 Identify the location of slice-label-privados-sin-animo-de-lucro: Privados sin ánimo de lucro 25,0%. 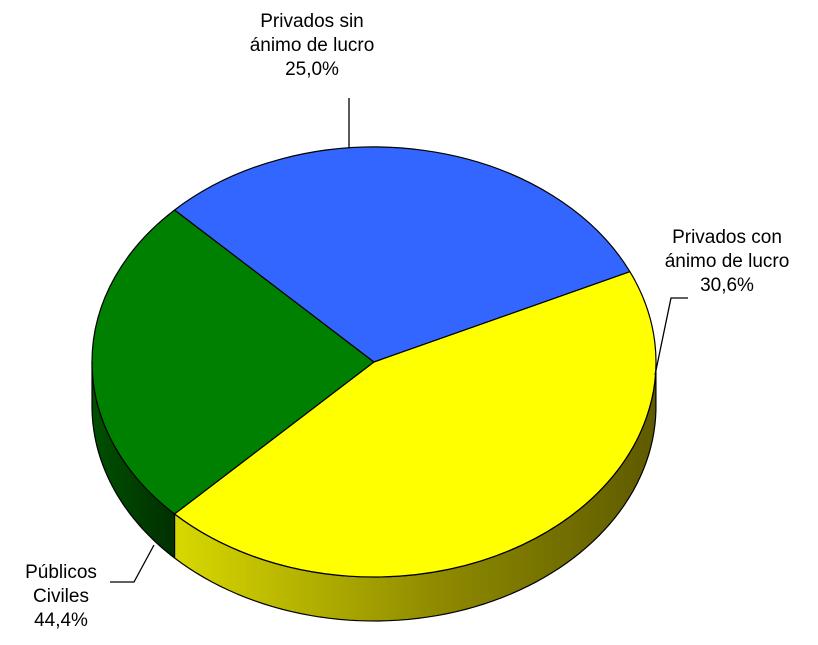
(312, 45).